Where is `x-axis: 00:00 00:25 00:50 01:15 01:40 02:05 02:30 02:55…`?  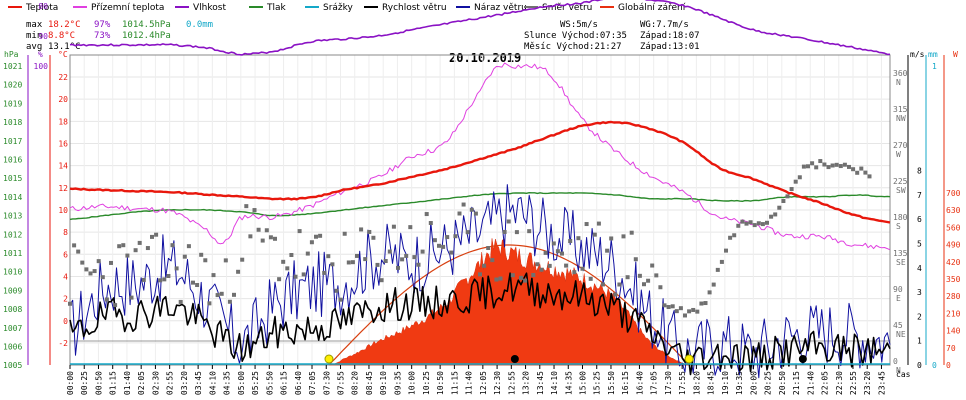
x-axis: 00:00 00:25 00:50 01:15 01:40 02:05 02:30 02:55… is located at coordinates (476, 380).